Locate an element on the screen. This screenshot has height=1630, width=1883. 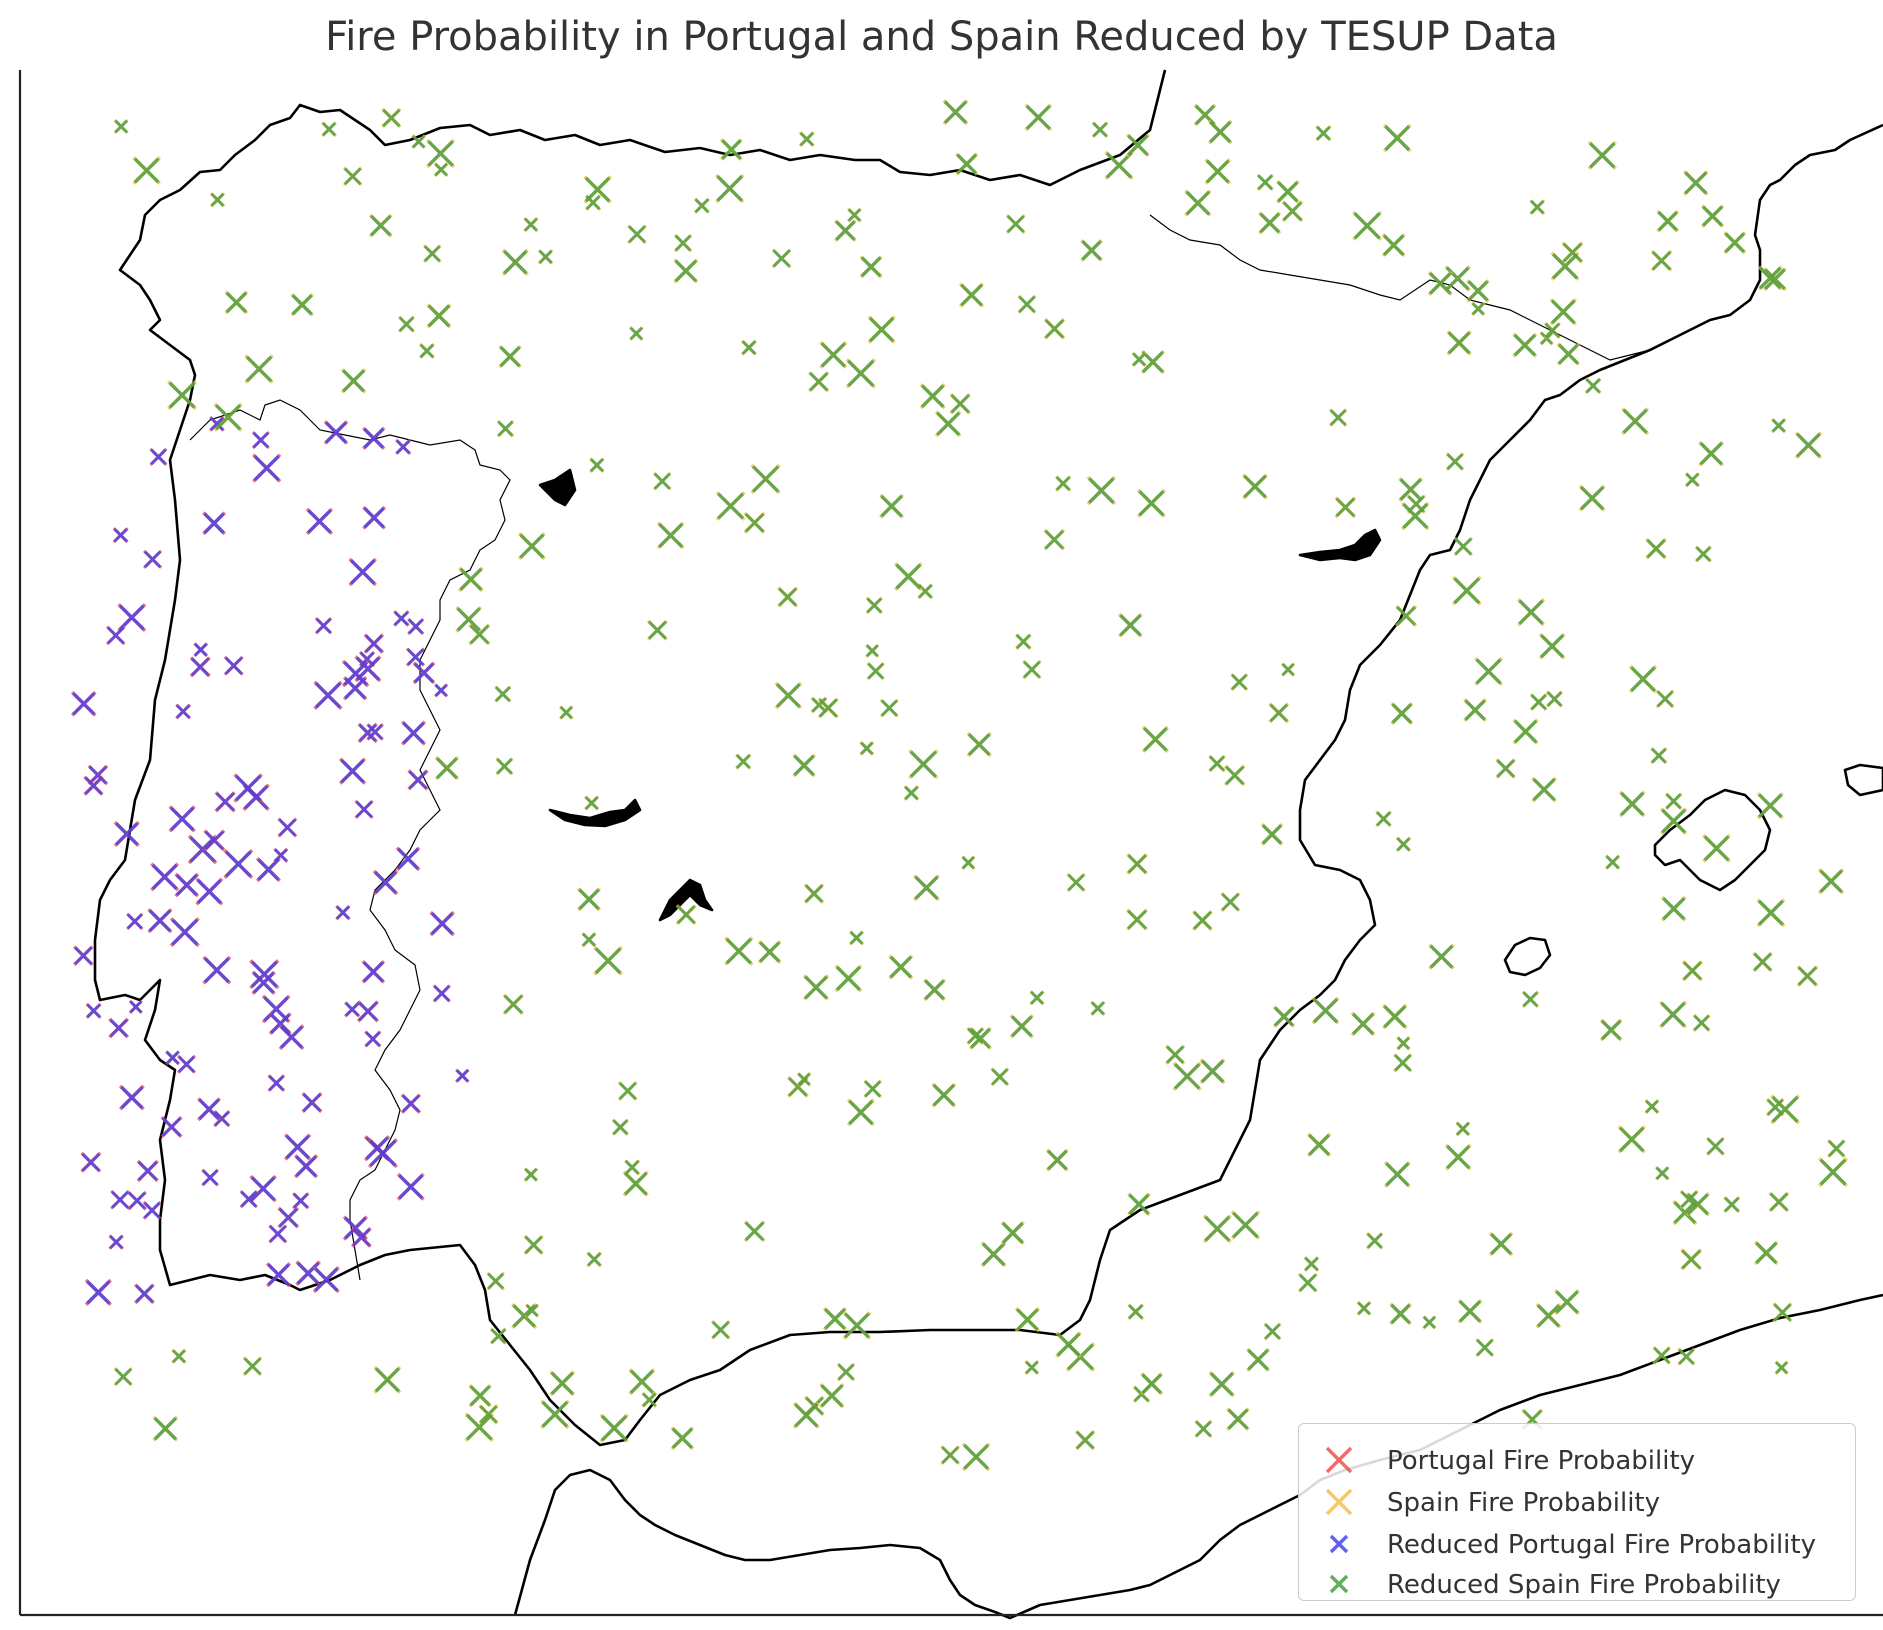
spain-france-border is located at coordinates (1400, 287).